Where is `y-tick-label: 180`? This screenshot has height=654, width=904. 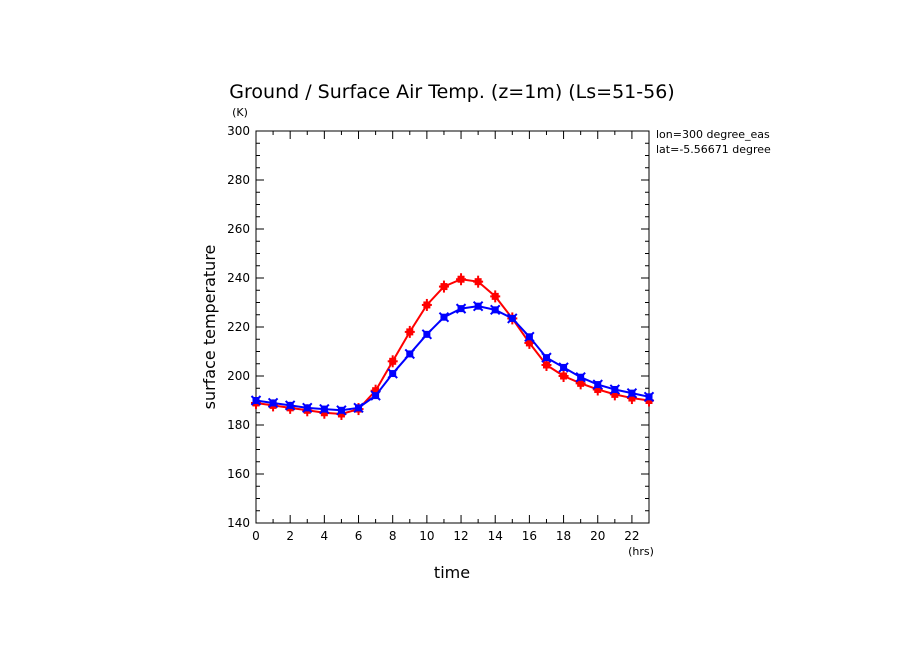
y-tick-label: 180 is located at coordinates (238, 425).